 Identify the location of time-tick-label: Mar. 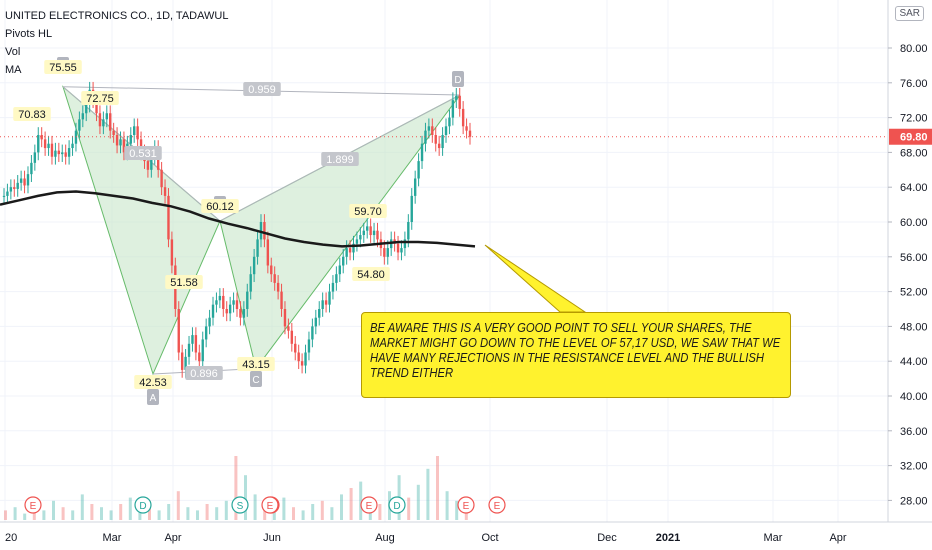
(773, 538).